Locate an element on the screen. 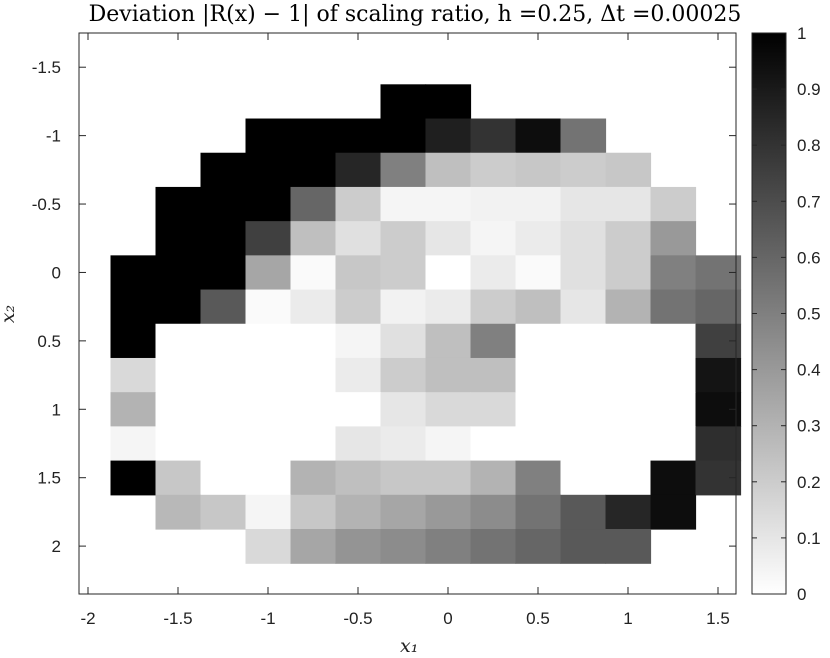 The height and width of the screenshot is (658, 830). y-tick-label: -0.5 is located at coordinates (46, 204).